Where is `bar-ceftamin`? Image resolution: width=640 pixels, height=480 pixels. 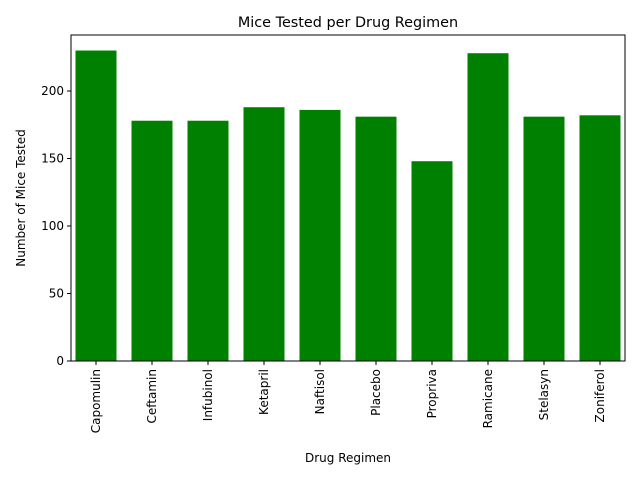 bar-ceftamin is located at coordinates (152, 240).